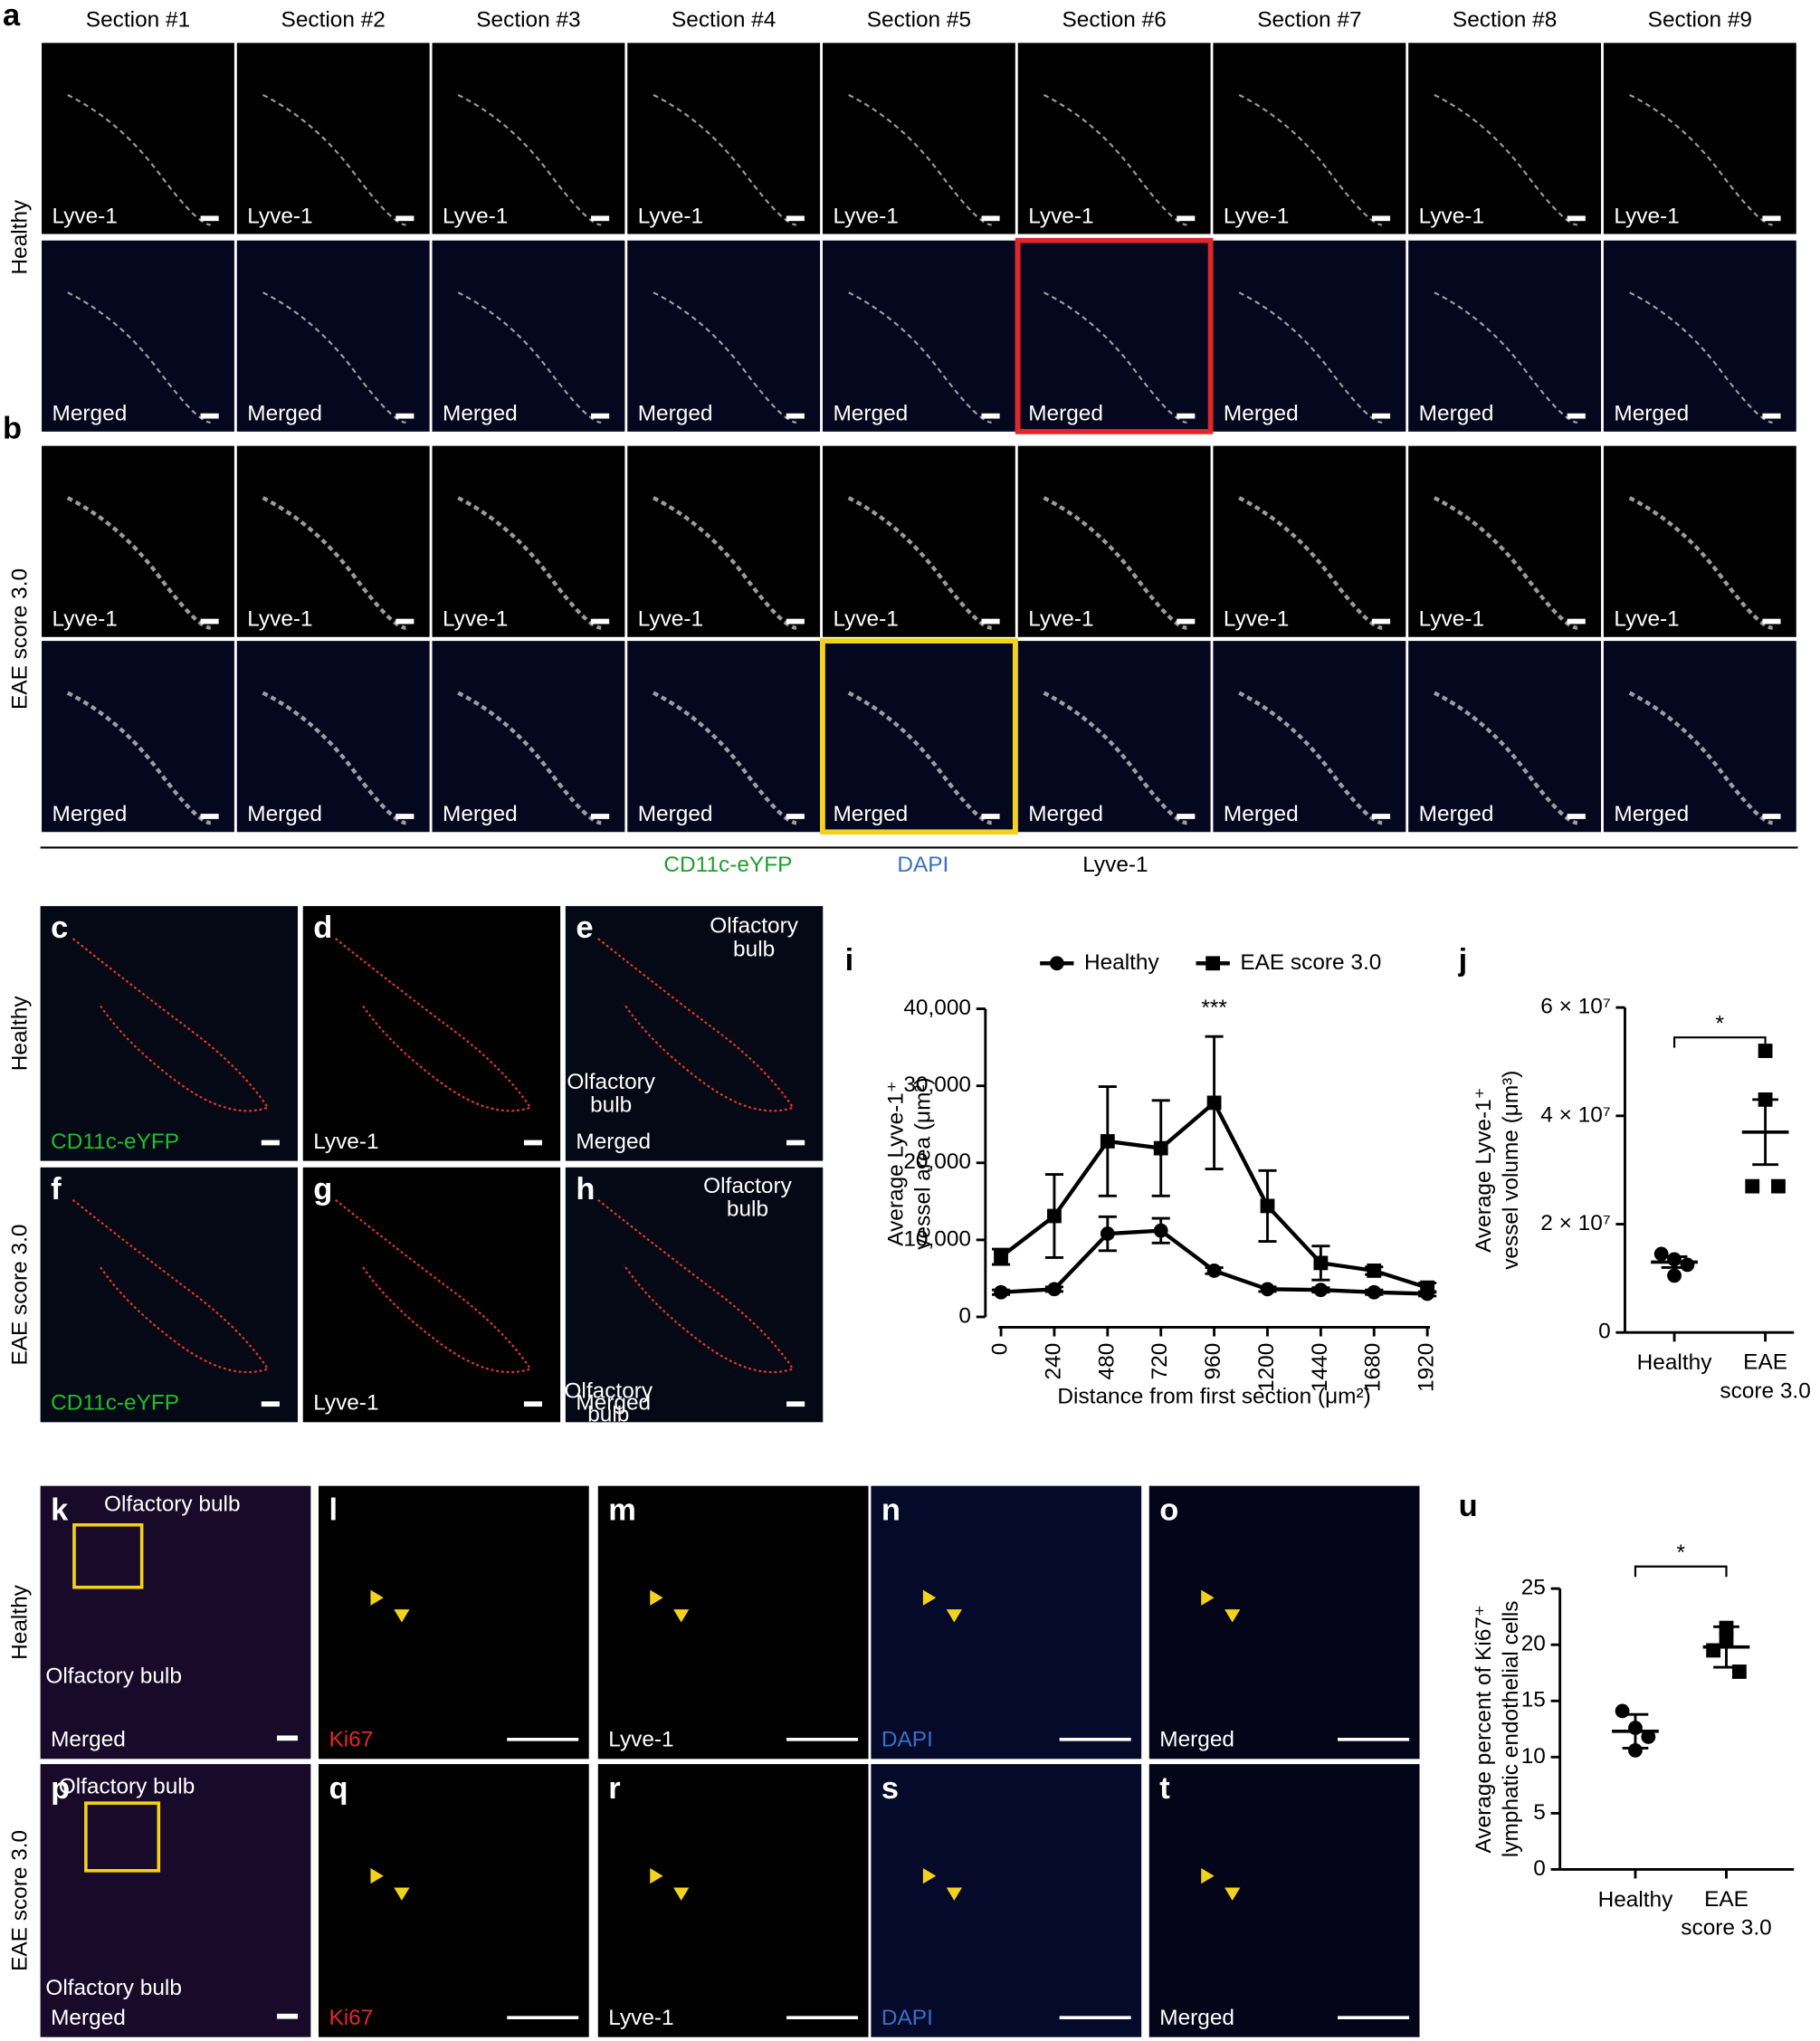 This screenshot has height=2041, width=1820. I want to click on section-header: Section #7, so click(1309, 19).